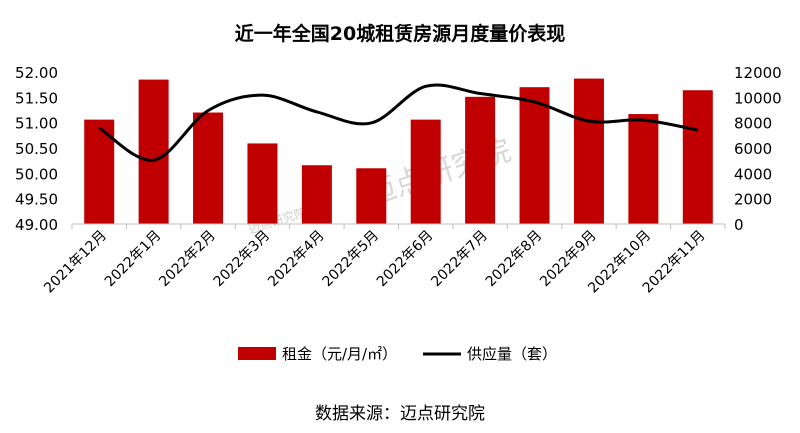 The image size is (800, 433). Describe the element at coordinates (187, 259) in the screenshot. I see `x-tick-label: 2022年2月` at that location.